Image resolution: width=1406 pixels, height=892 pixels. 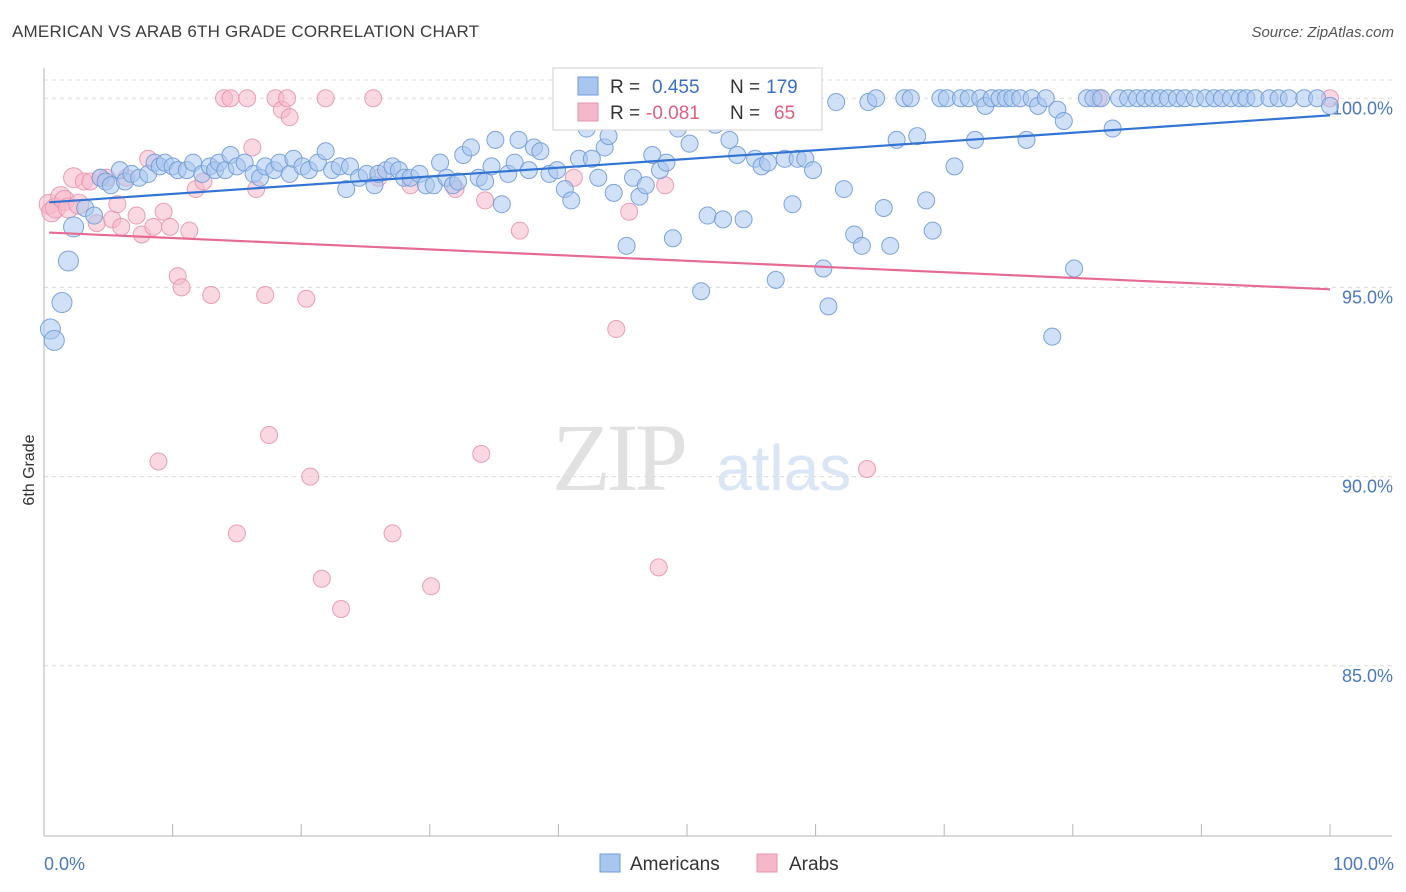 I want to click on legend-item-americans: Americans, so click(x=659, y=864).